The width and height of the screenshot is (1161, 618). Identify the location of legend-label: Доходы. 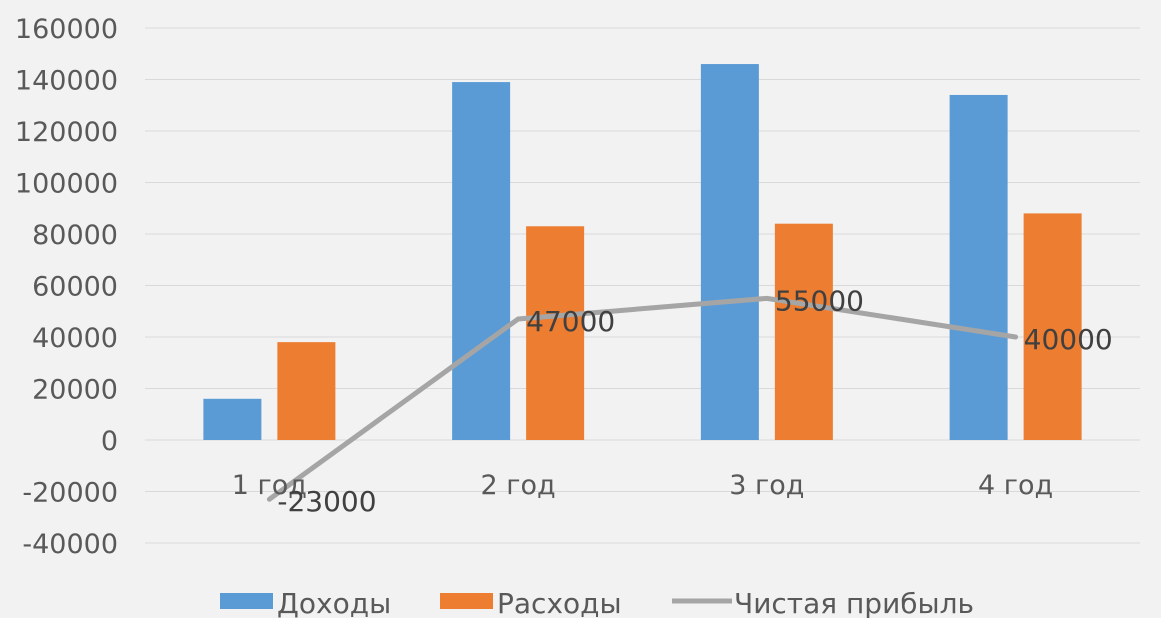
(334, 602).